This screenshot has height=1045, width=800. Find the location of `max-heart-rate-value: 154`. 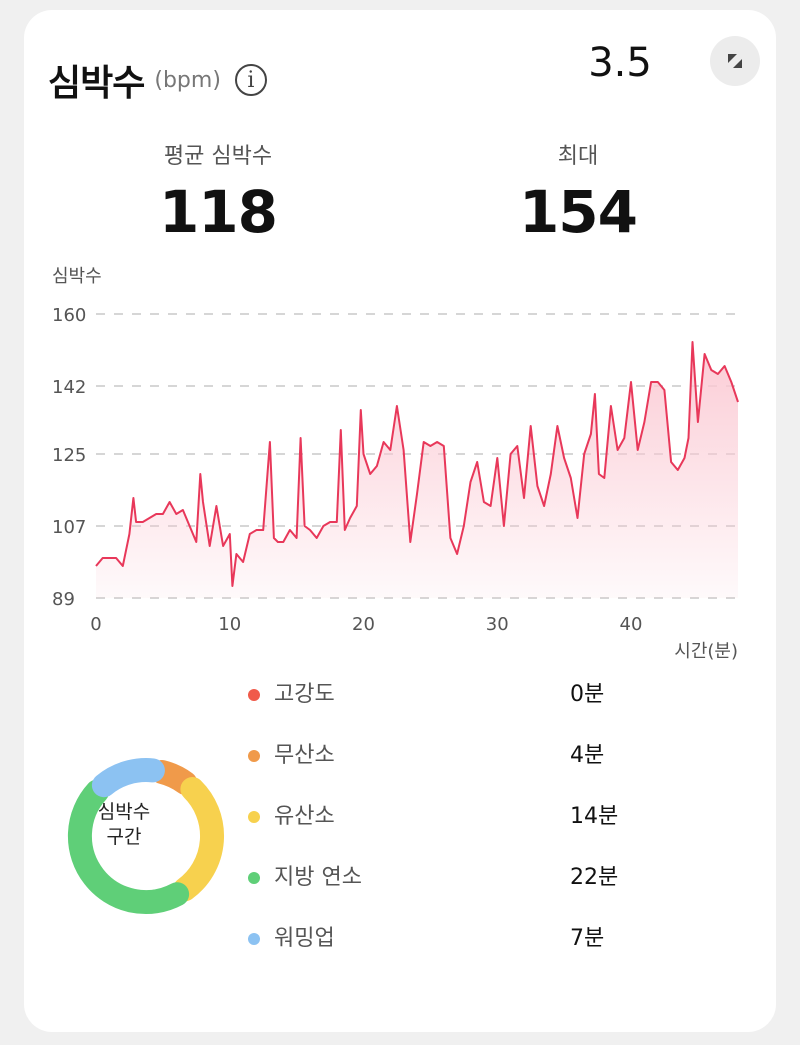

max-heart-rate-value: 154 is located at coordinates (578, 212).